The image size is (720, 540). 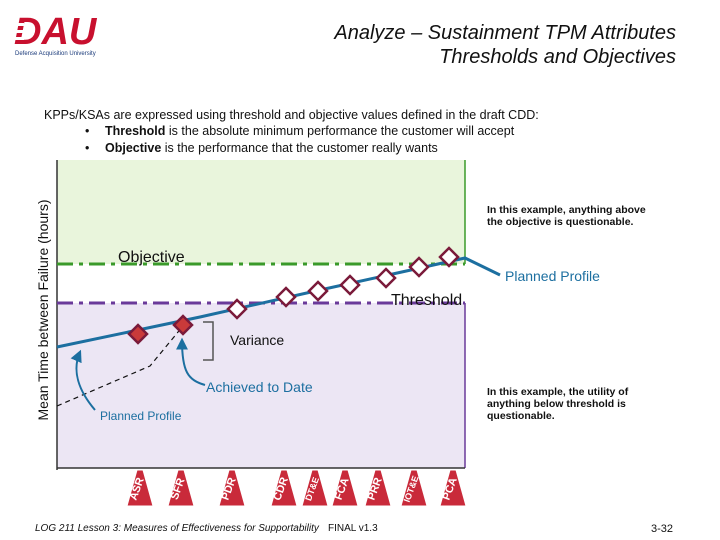 I want to click on note-line: the objective is questionable., so click(x=560, y=222).